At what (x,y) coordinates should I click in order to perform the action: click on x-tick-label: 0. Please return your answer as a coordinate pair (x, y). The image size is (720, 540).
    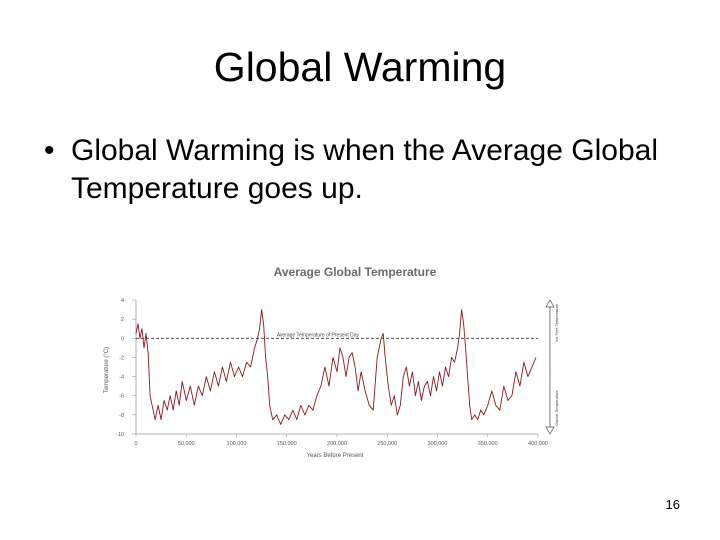
    Looking at the image, I should click on (135, 444).